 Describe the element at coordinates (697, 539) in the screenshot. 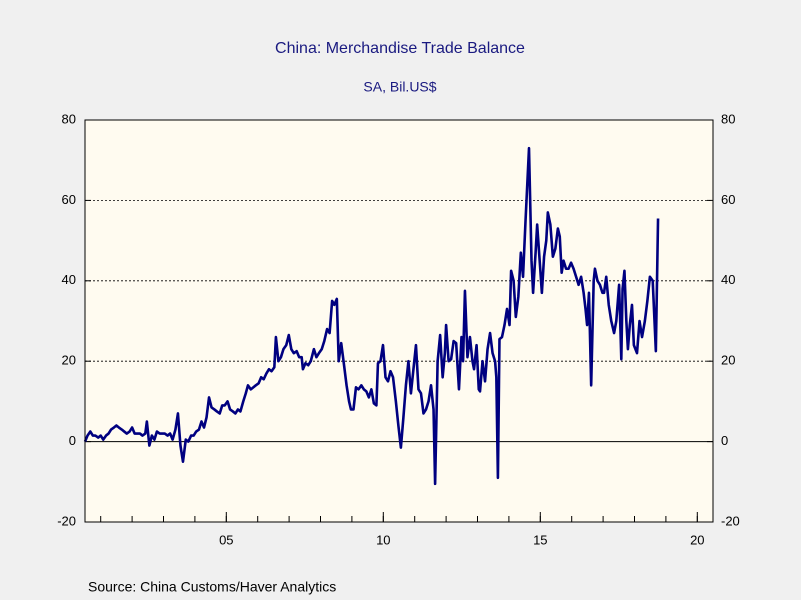

I see `x-tick-label: 20` at that location.